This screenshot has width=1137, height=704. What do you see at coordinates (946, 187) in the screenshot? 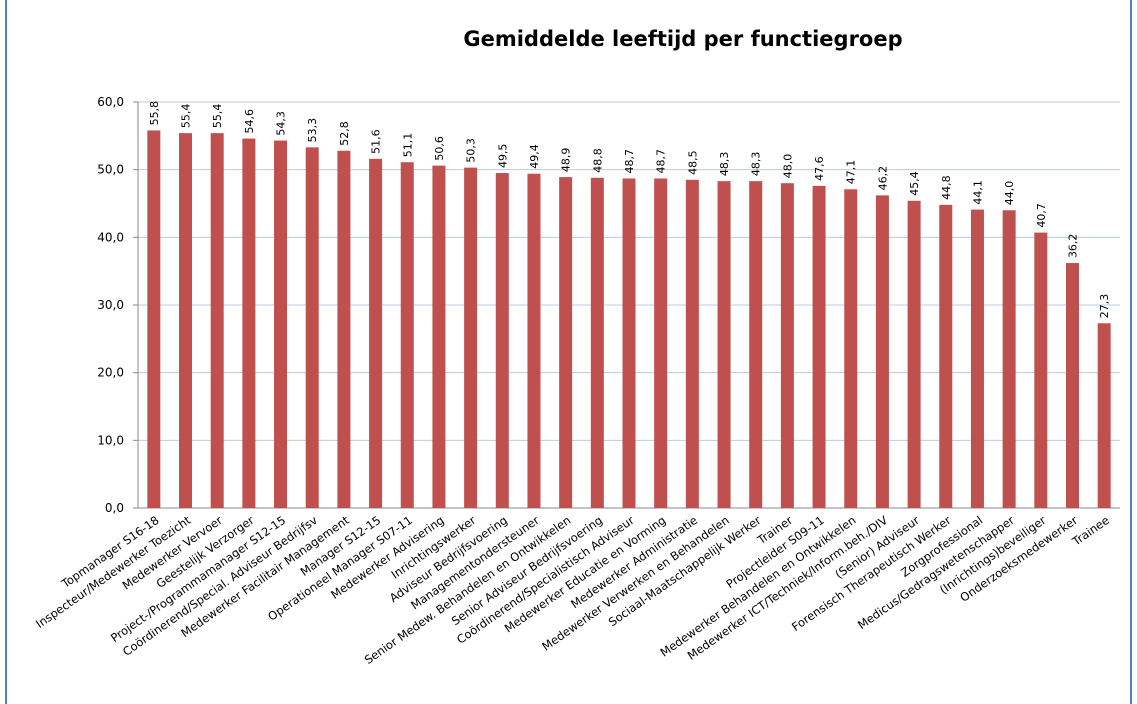
I see `value-label: 44,8` at bounding box center [946, 187].